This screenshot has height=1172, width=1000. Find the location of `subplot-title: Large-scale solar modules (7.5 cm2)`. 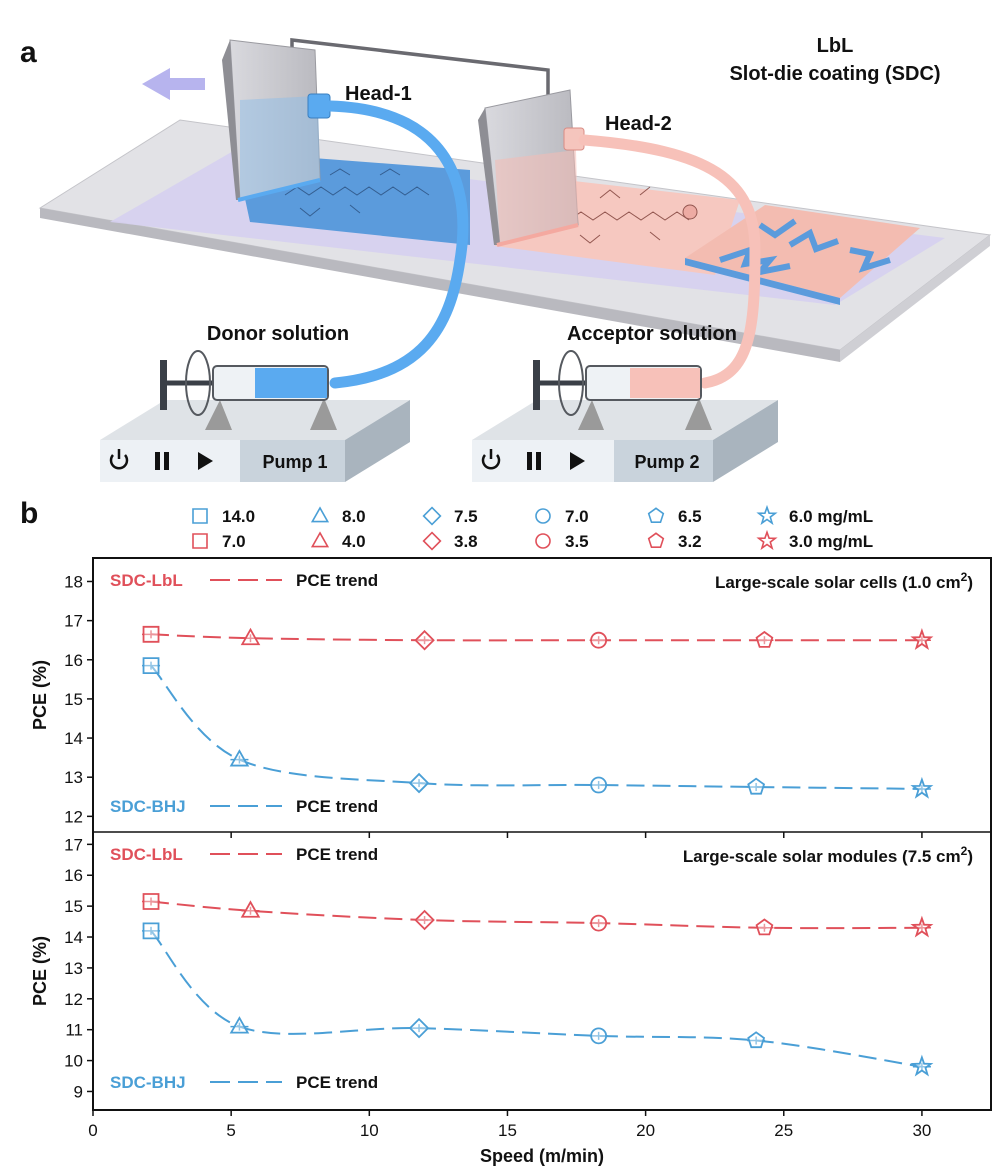

subplot-title: Large-scale solar modules (7.5 cm2) is located at coordinates (828, 855).